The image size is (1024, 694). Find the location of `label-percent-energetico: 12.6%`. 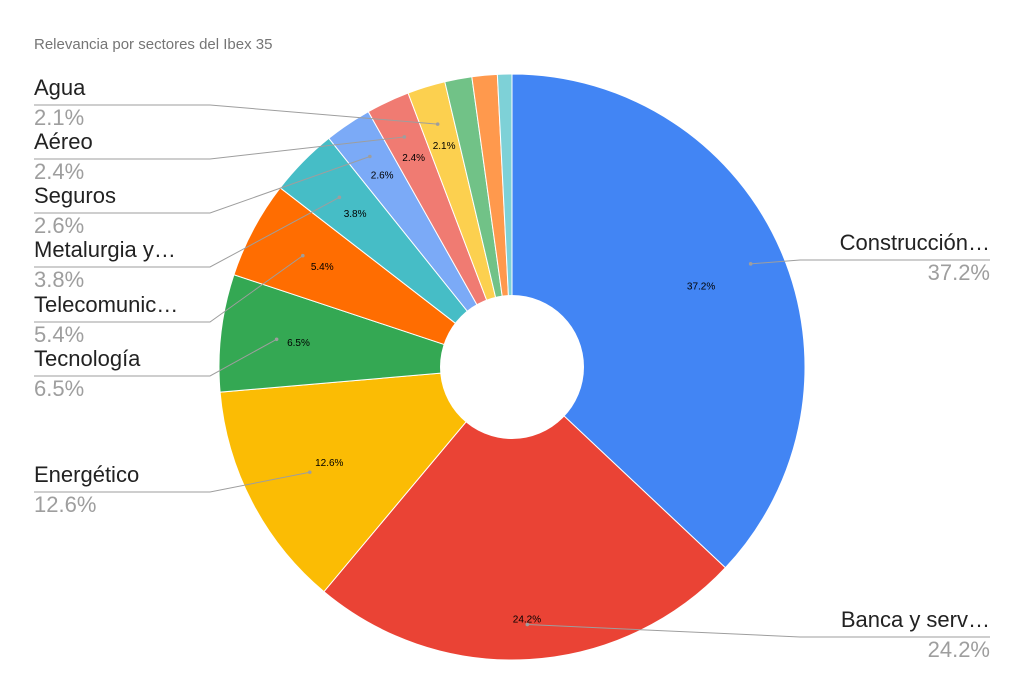

label-percent-energetico: 12.6% is located at coordinates (65, 504).